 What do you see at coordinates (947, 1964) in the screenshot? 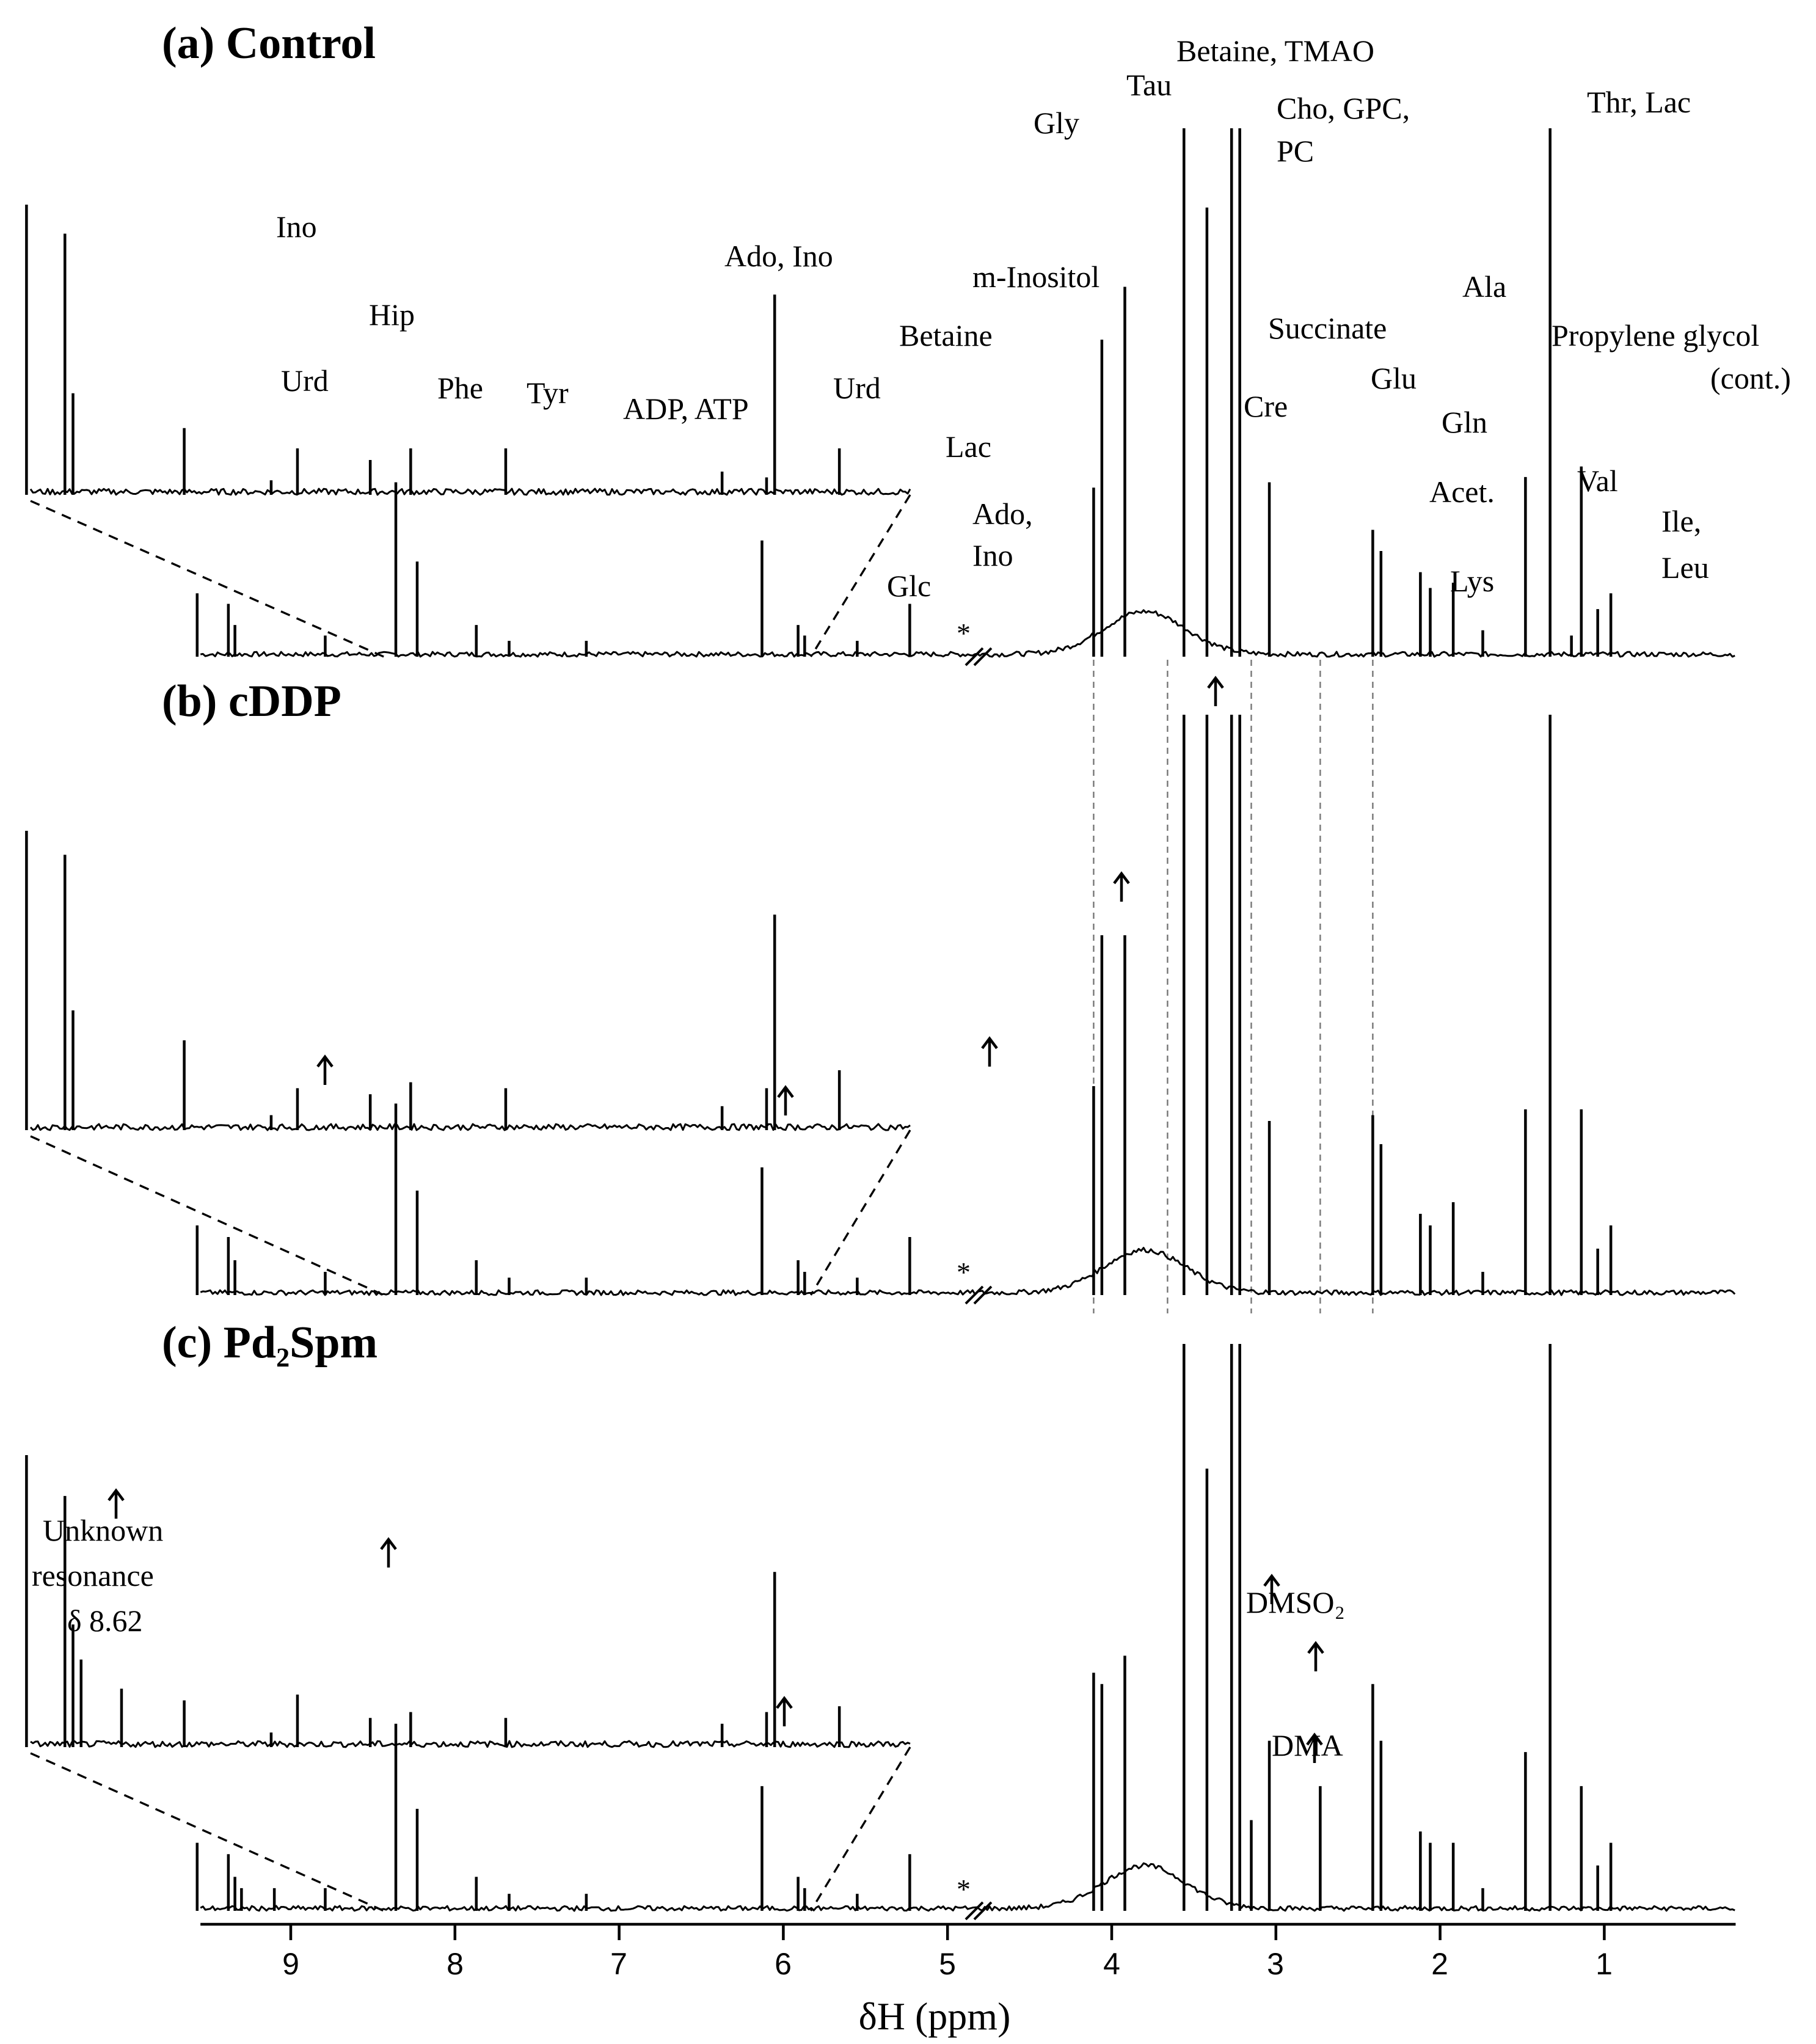
I see `x-tick-label: 5` at bounding box center [947, 1964].